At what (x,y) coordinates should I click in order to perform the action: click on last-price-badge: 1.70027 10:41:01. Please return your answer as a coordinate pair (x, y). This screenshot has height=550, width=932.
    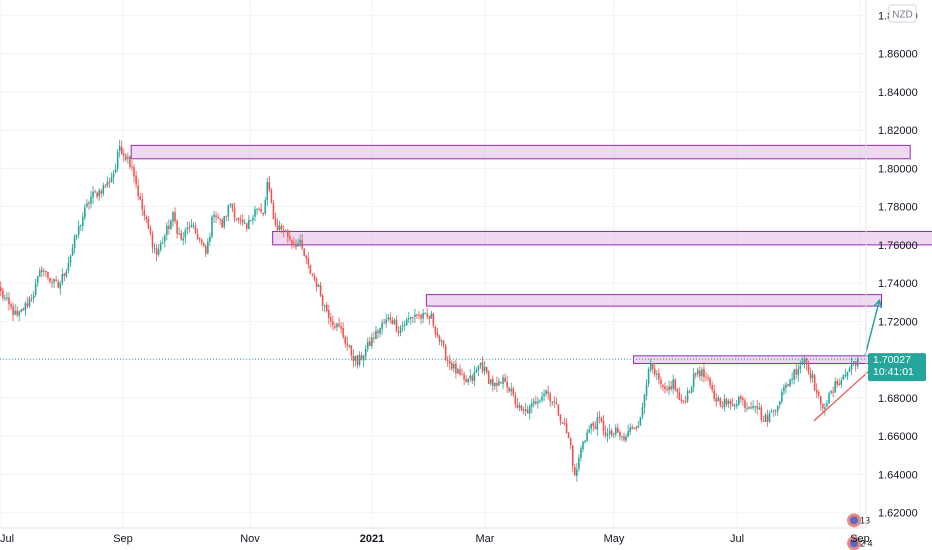
    Looking at the image, I should click on (897, 367).